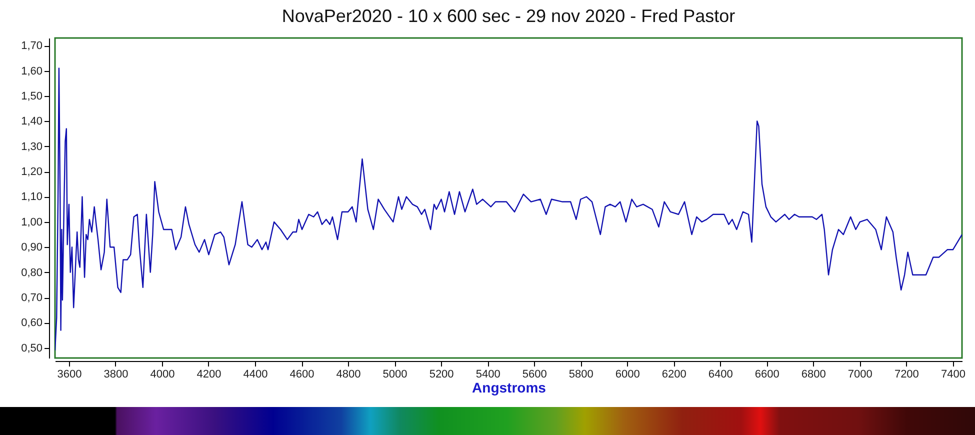 Image resolution: width=975 pixels, height=435 pixels. Describe the element at coordinates (31, 172) in the screenshot. I see `y-tick-label: 1,20` at that location.